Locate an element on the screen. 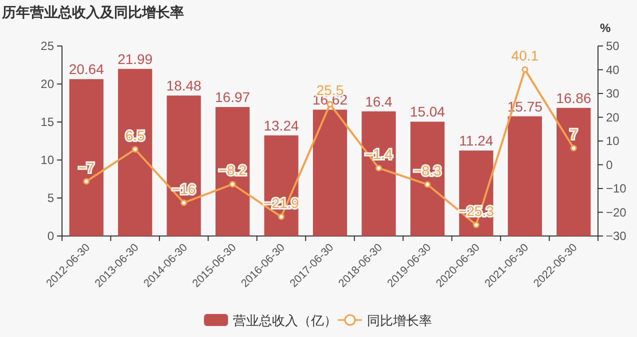 Image resolution: width=637 pixels, height=337 pixels. data-label: 18.48 is located at coordinates (184, 86).